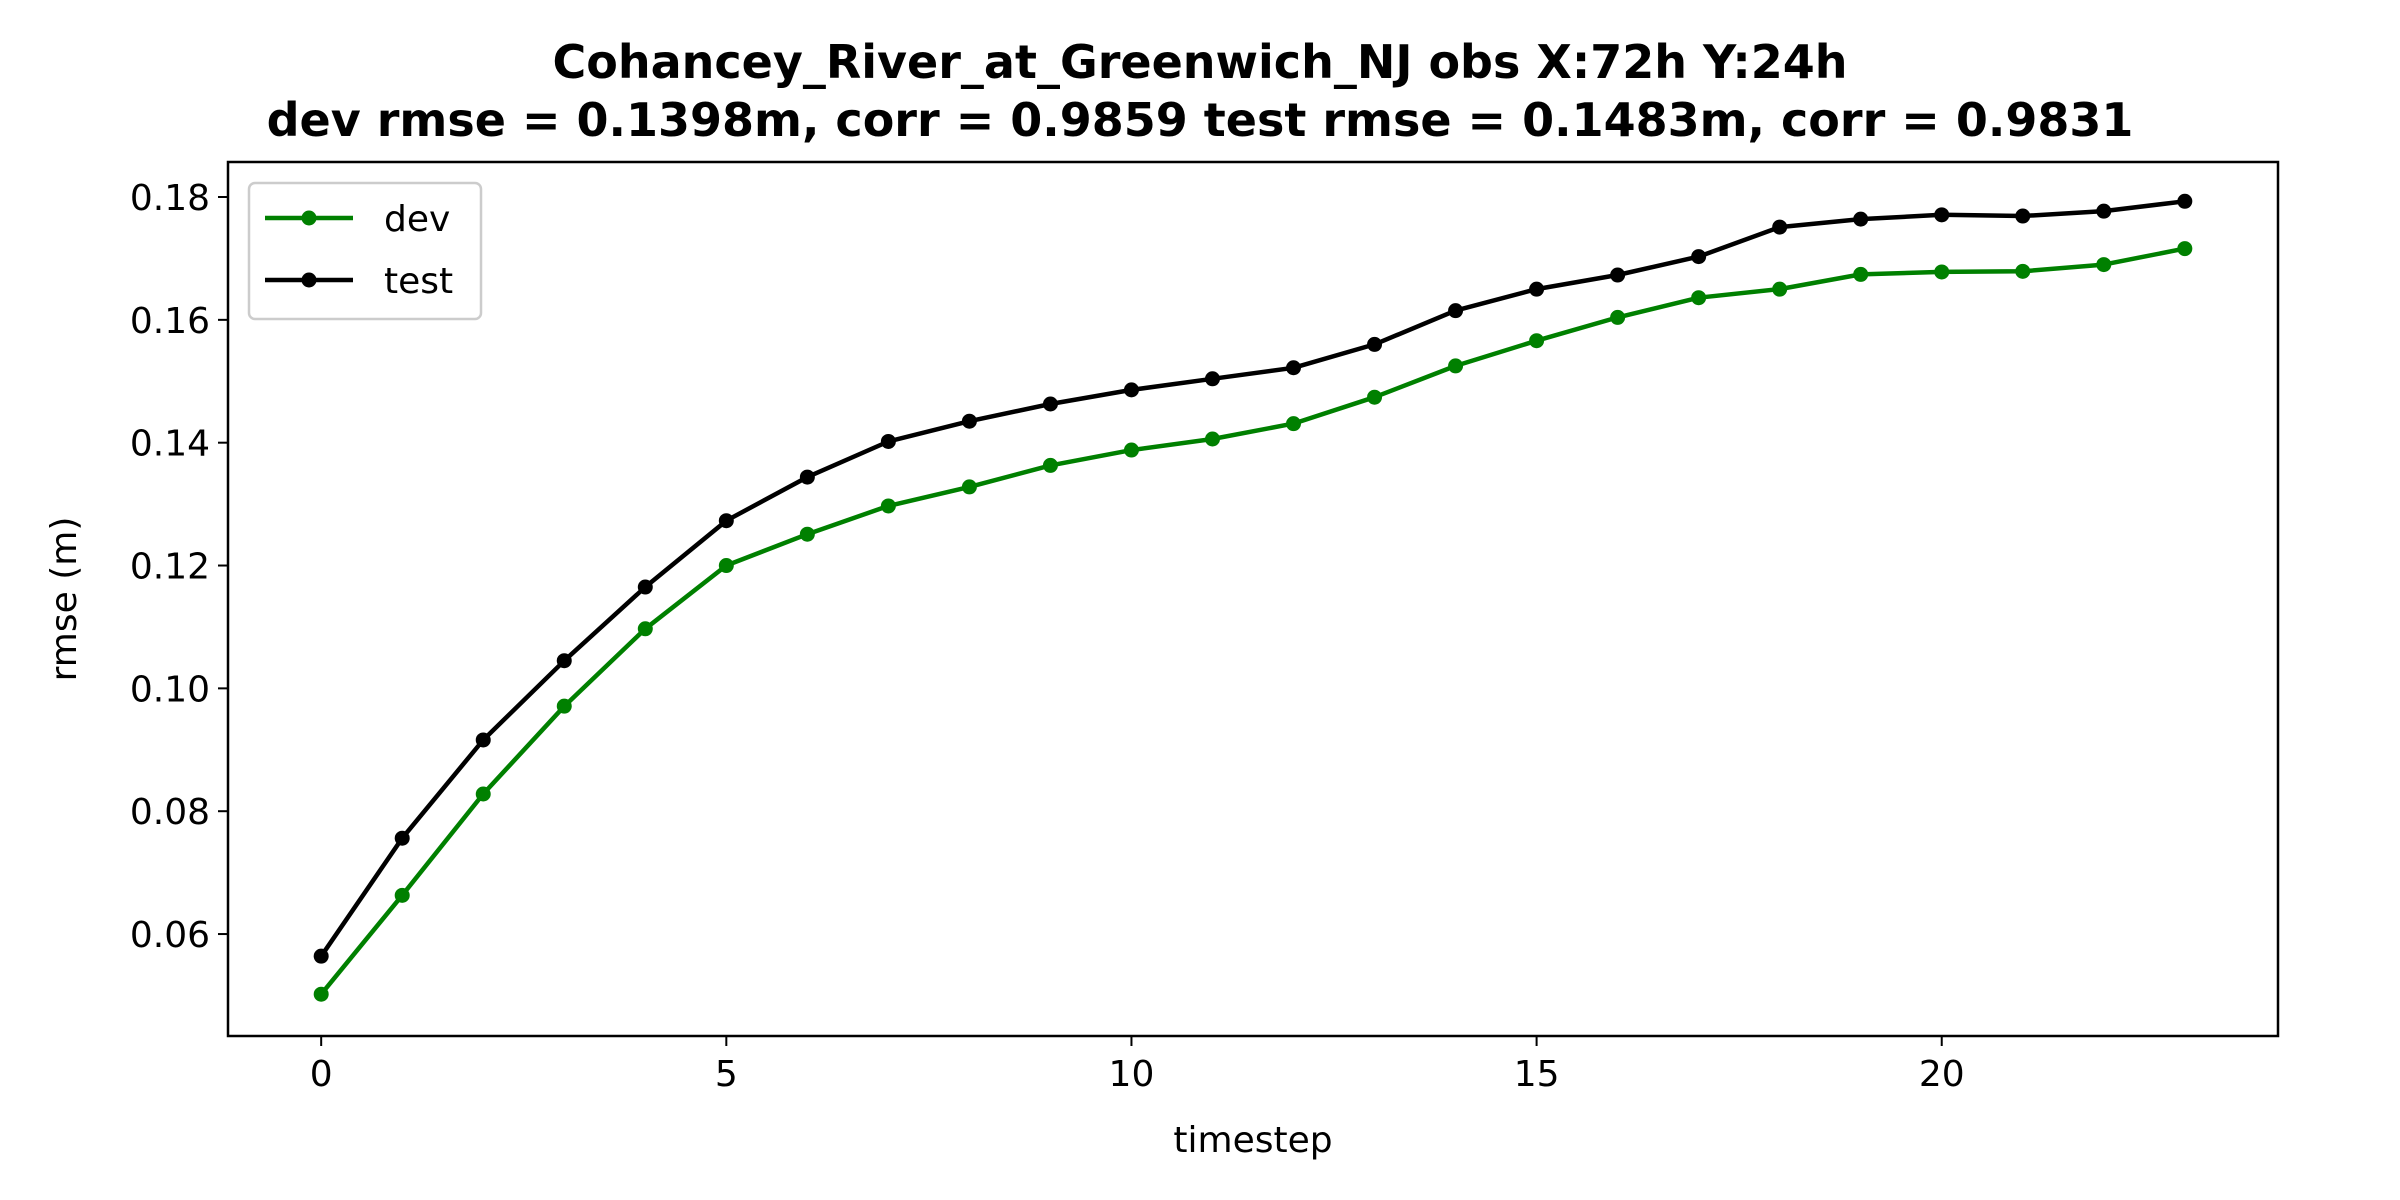 This screenshot has height=1200, width=2400. I want to click on y-tick-label: 0.16, so click(170, 321).